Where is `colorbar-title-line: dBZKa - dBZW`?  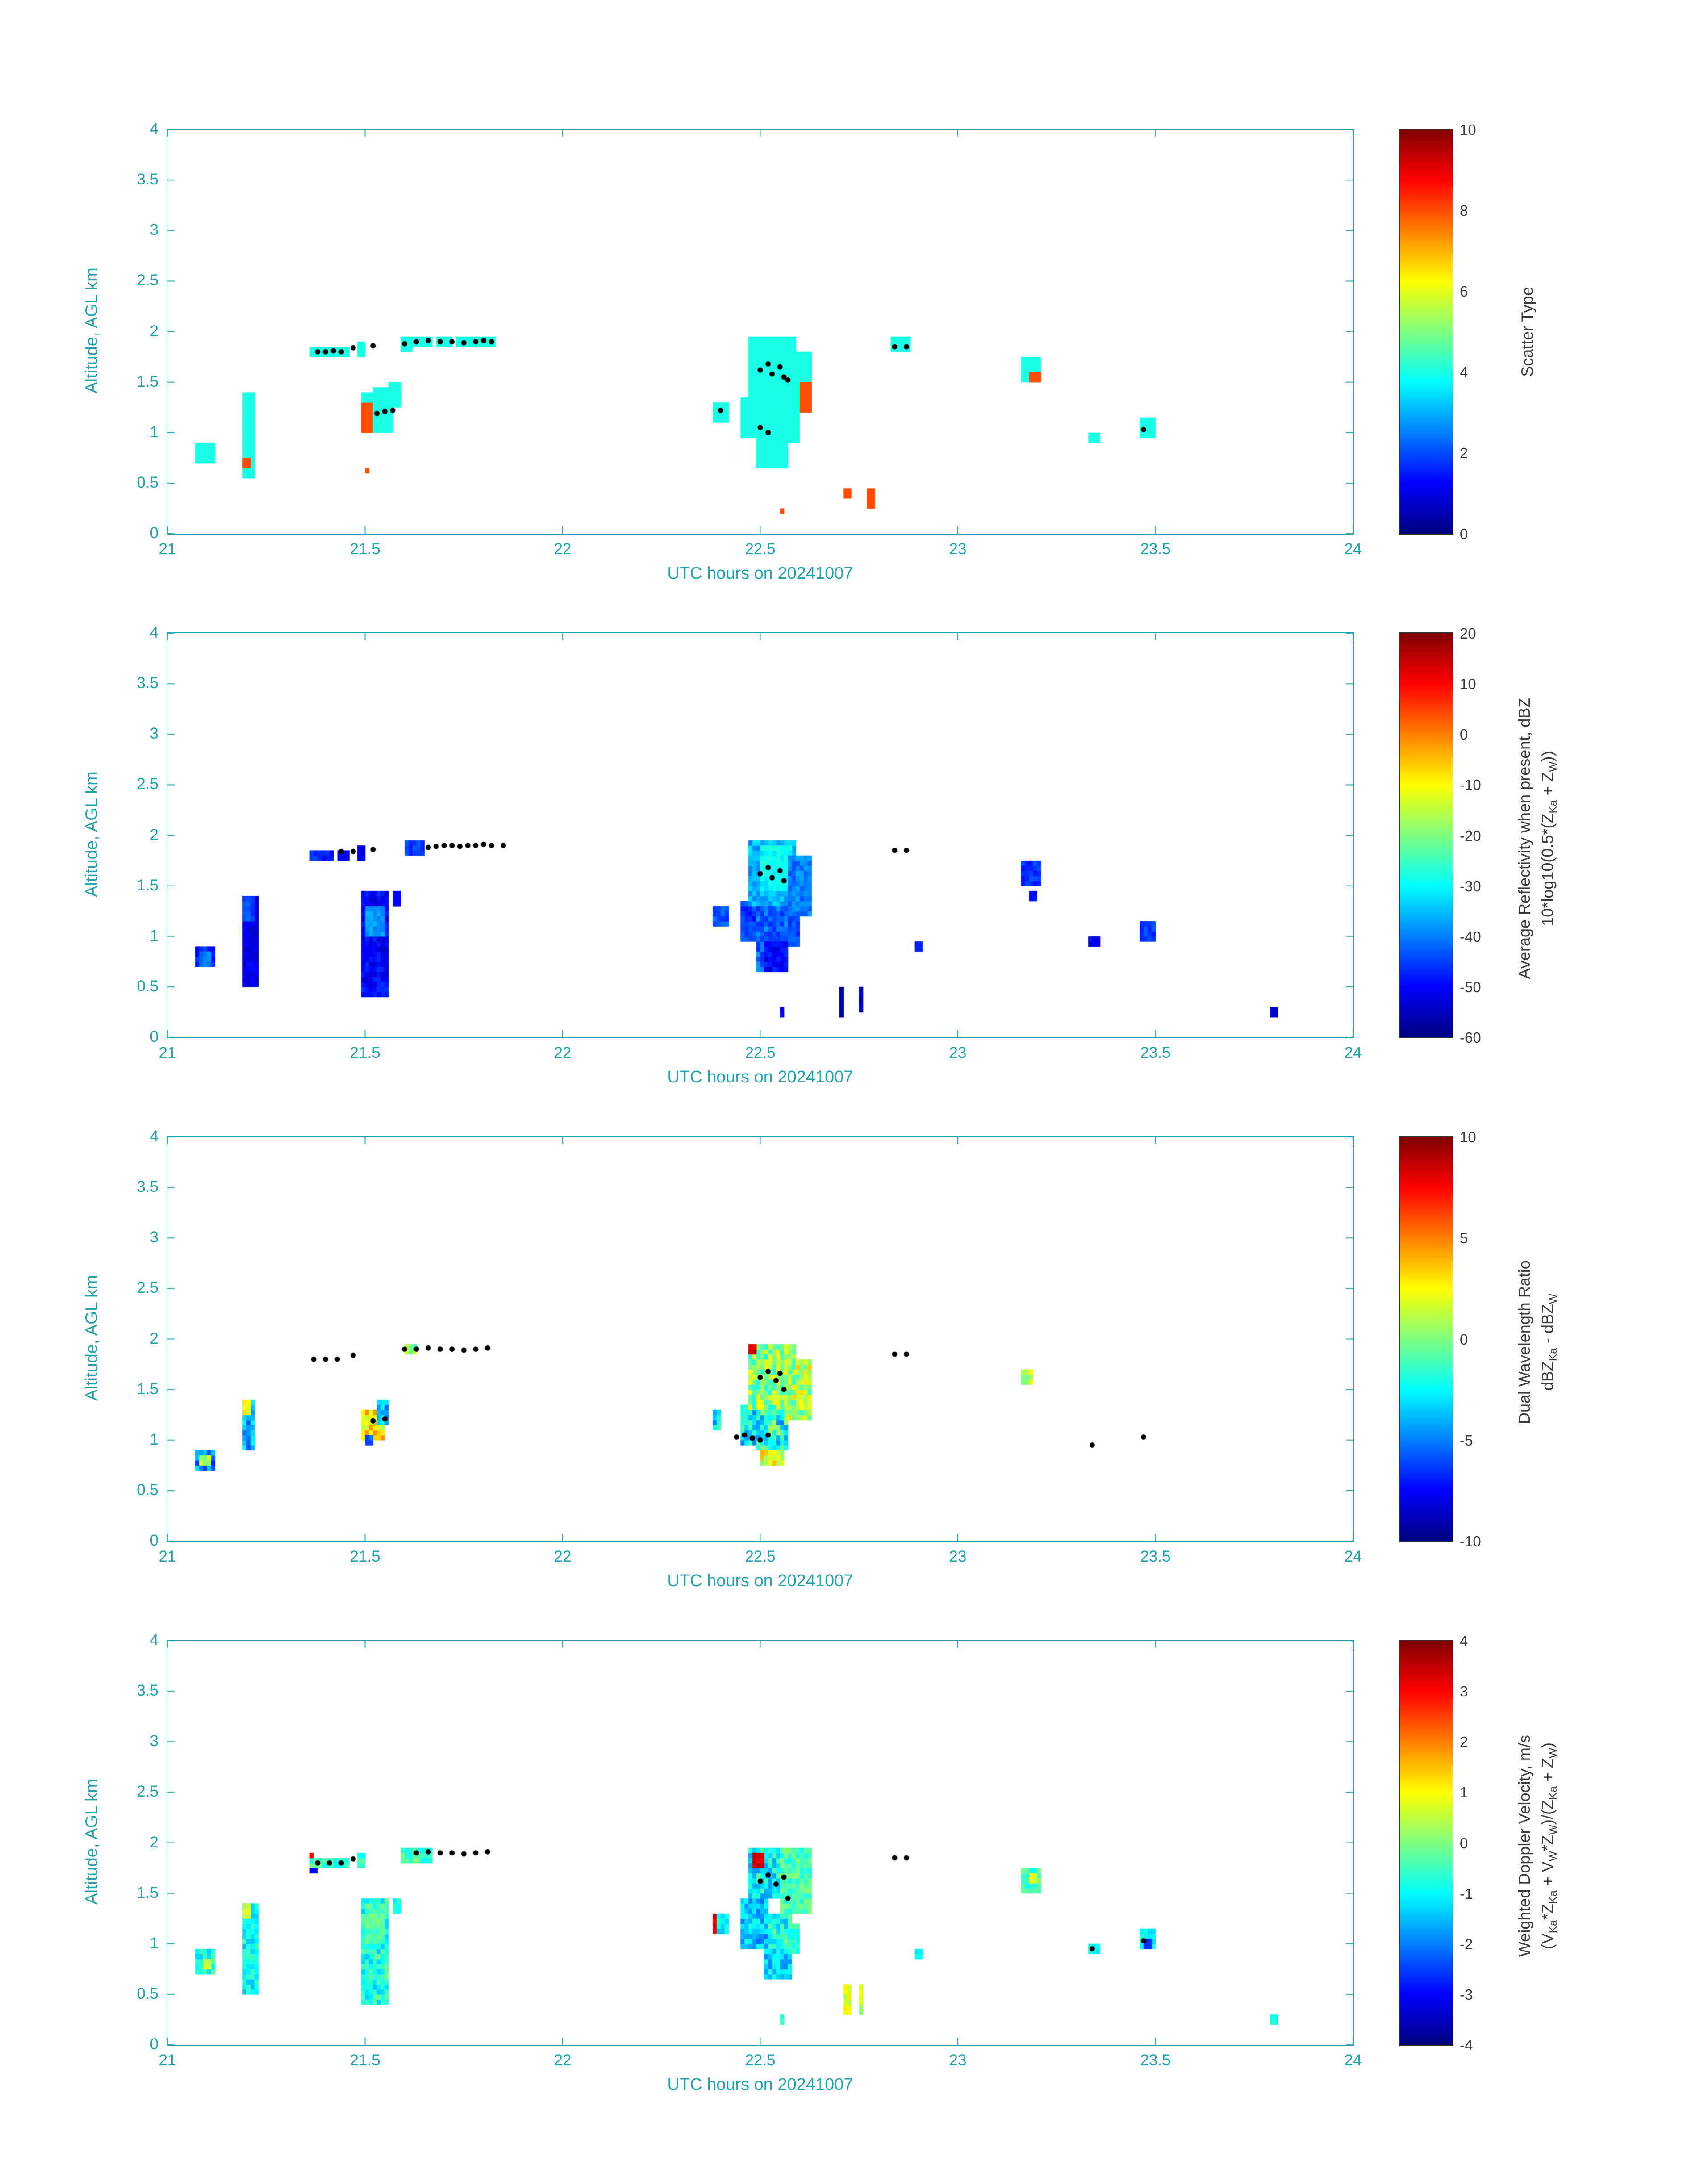 colorbar-title-line: dBZKa - dBZW is located at coordinates (1548, 1342).